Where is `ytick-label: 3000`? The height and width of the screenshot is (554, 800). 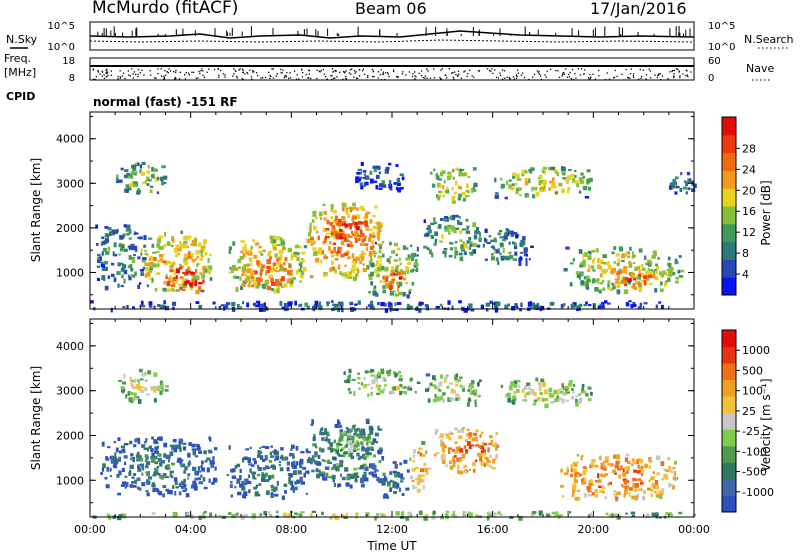
ytick-label: 3000 is located at coordinates (70, 183).